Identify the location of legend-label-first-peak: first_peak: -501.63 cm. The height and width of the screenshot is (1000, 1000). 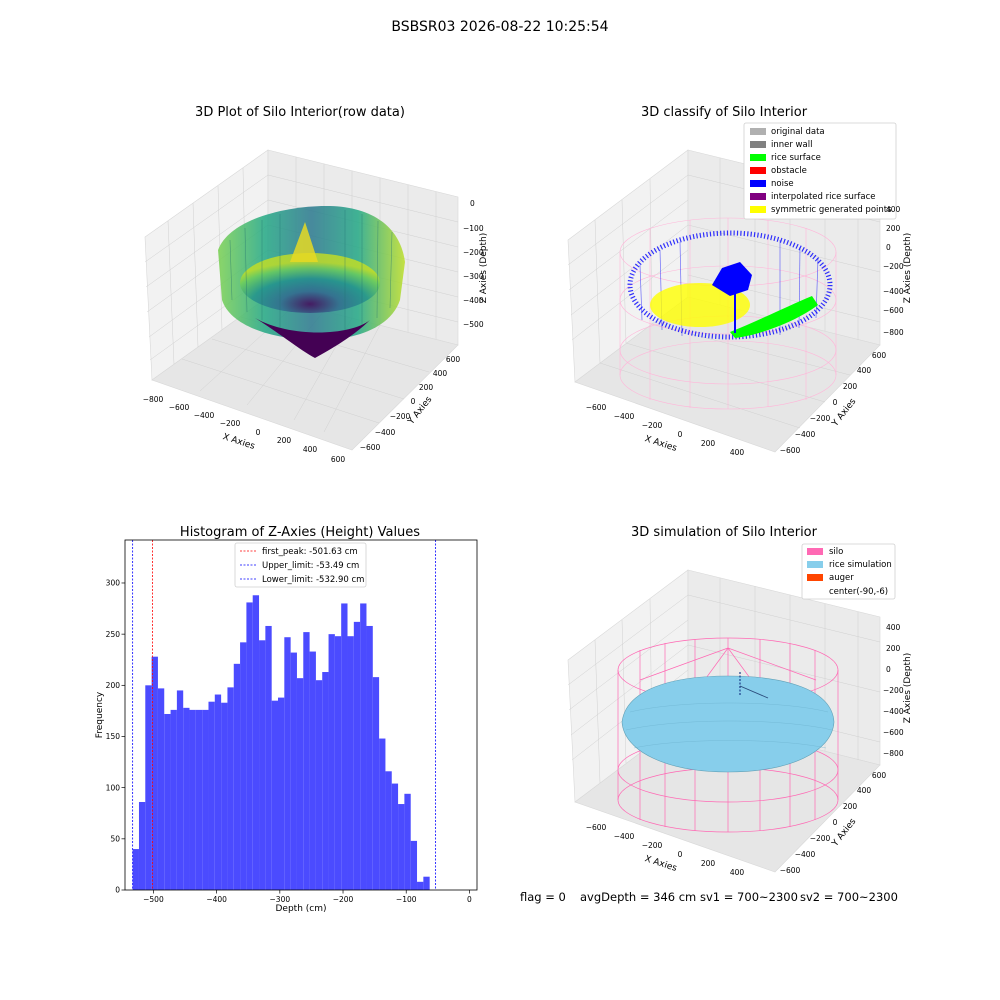
(310, 552).